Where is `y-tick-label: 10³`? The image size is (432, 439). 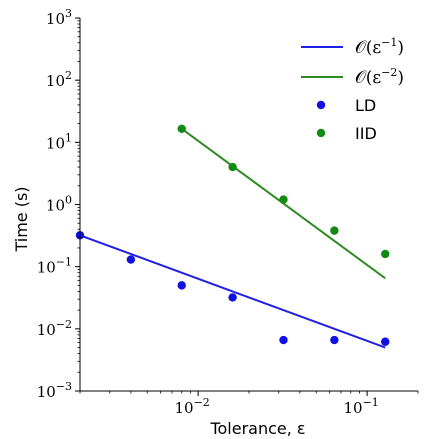
y-tick-label: 10³ is located at coordinates (59, 17).